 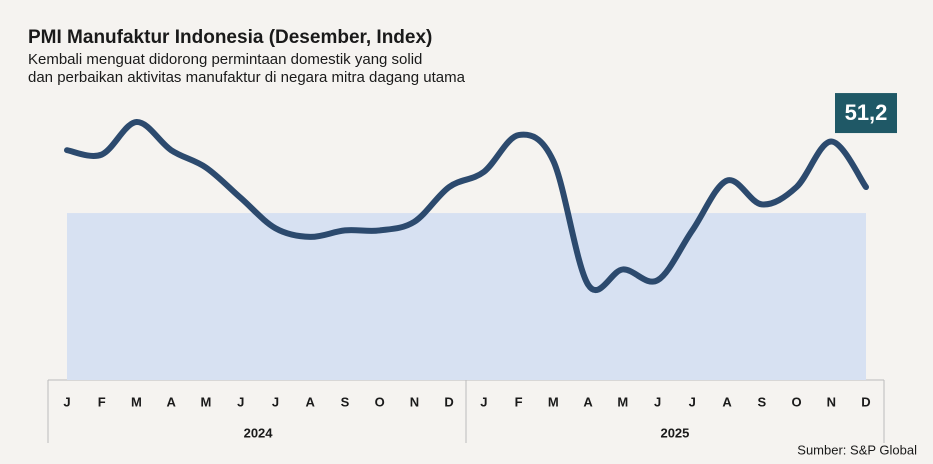 What do you see at coordinates (674, 432) in the screenshot?
I see `group-label: 2025` at bounding box center [674, 432].